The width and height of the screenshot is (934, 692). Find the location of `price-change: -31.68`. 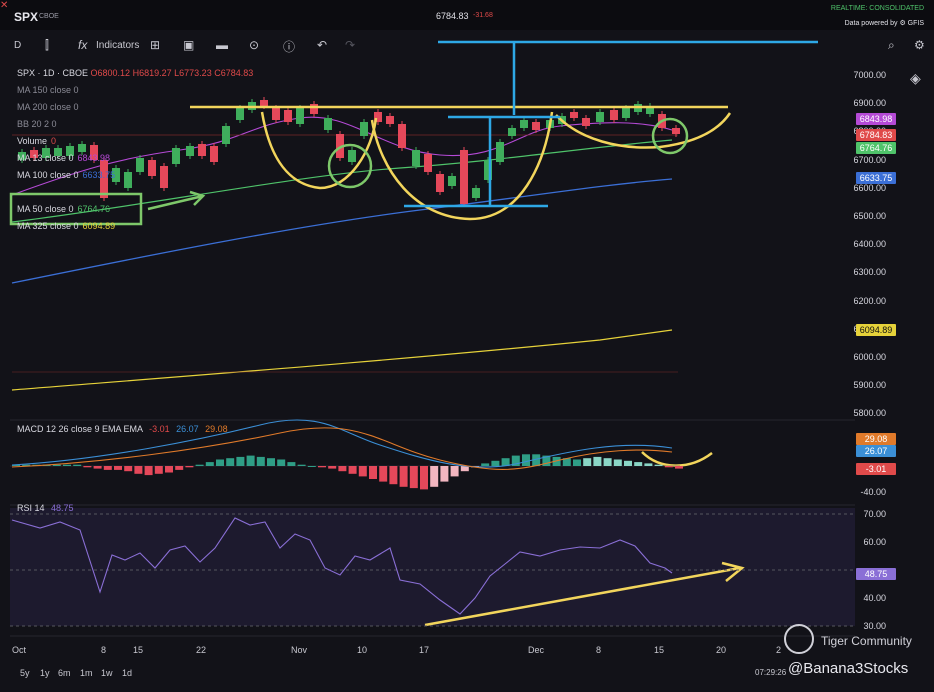

price-change: -31.68 is located at coordinates (483, 15).